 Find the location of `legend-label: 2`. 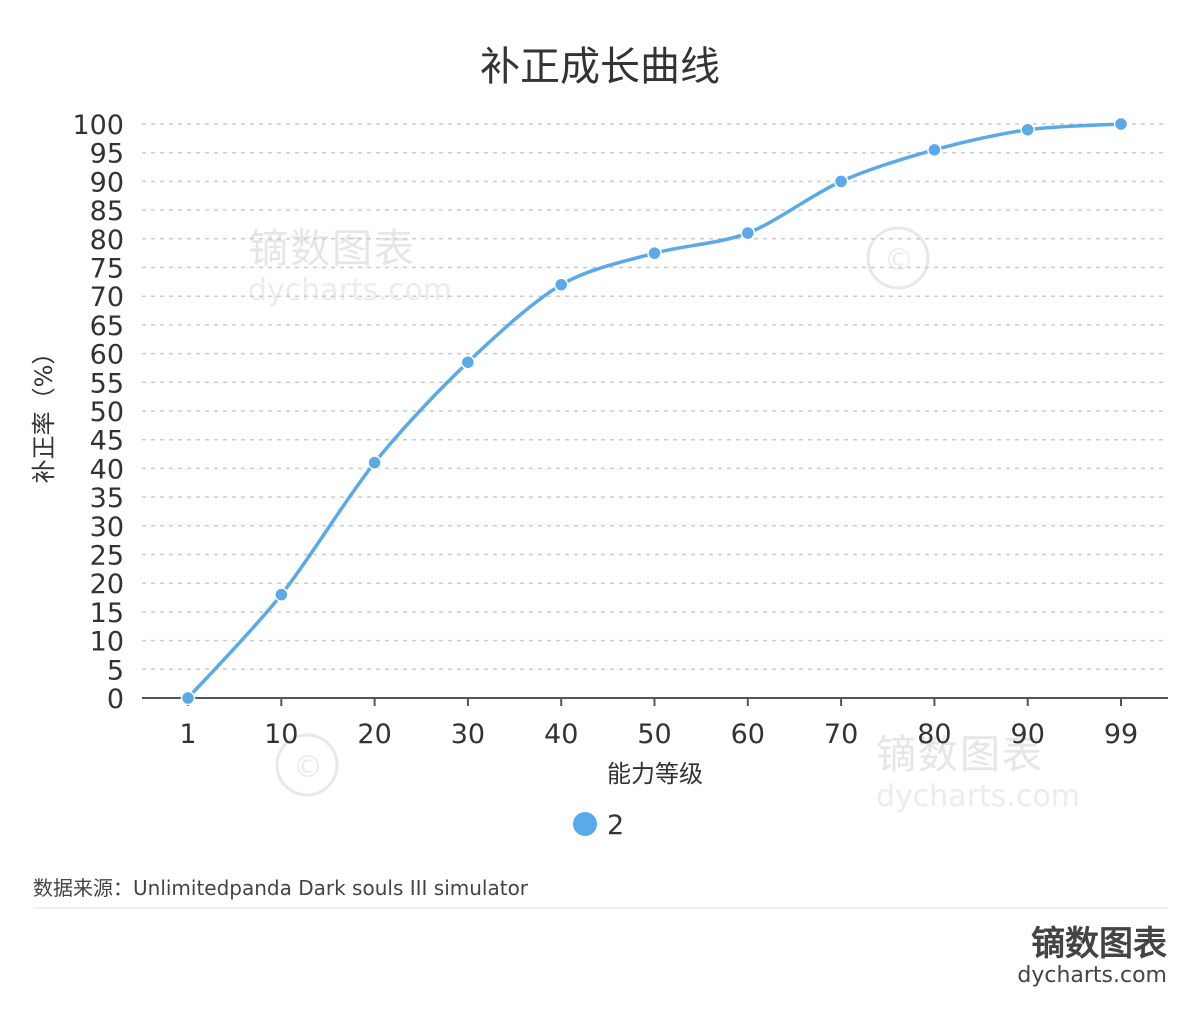

legend-label: 2 is located at coordinates (615, 825).